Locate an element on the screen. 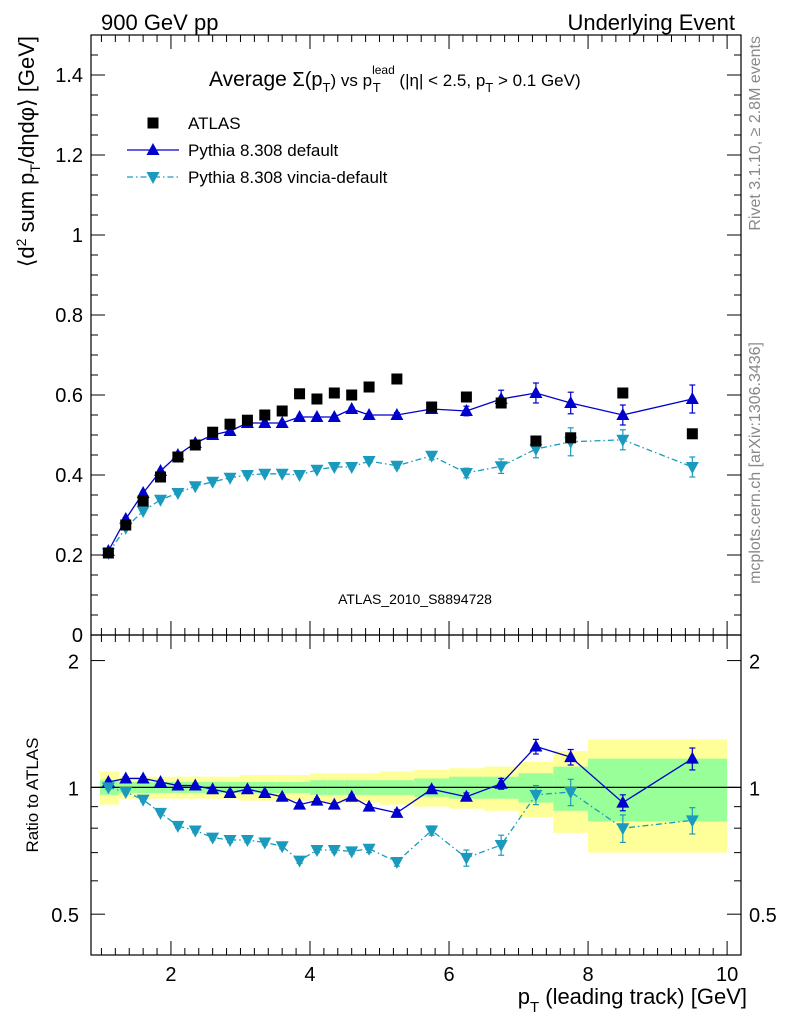 Image resolution: width=786 pixels, height=1024 pixels. legend-marker-vincia is located at coordinates (153, 178).